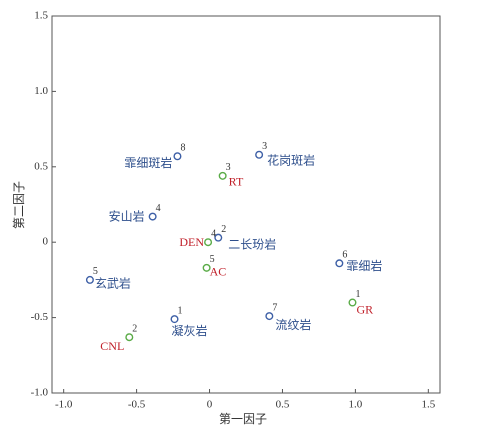 Image resolution: width=485 pixels, height=430 pixels. What do you see at coordinates (218, 272) in the screenshot?
I see `point-label: AC` at bounding box center [218, 272].